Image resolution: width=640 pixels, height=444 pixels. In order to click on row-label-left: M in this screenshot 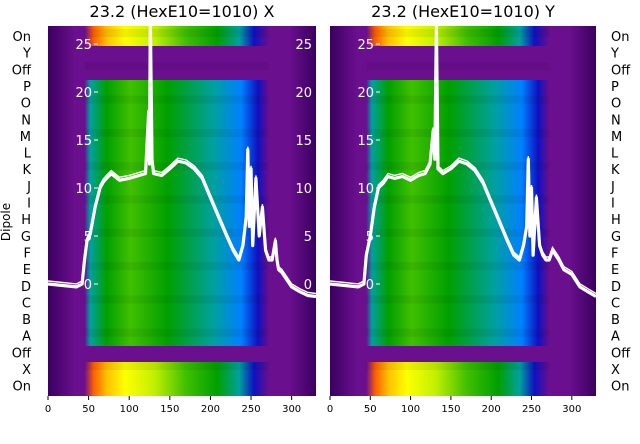, I will do `click(25, 137)`.